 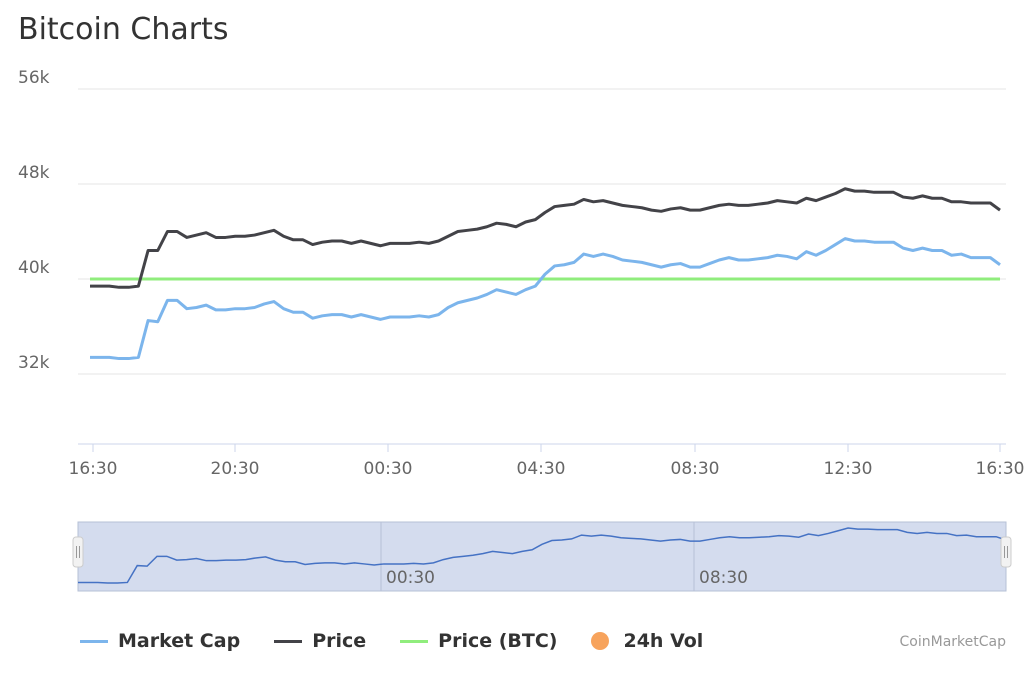 I want to click on legend-item-volume: 24h Vol, so click(x=647, y=641).